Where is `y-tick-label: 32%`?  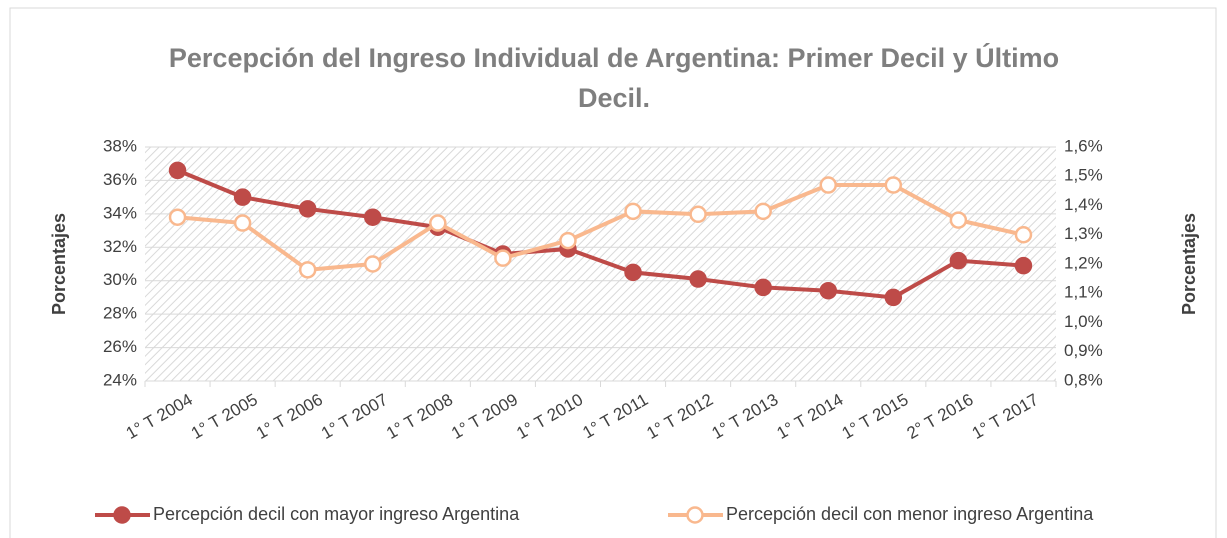
y-tick-label: 32% is located at coordinates (120, 246).